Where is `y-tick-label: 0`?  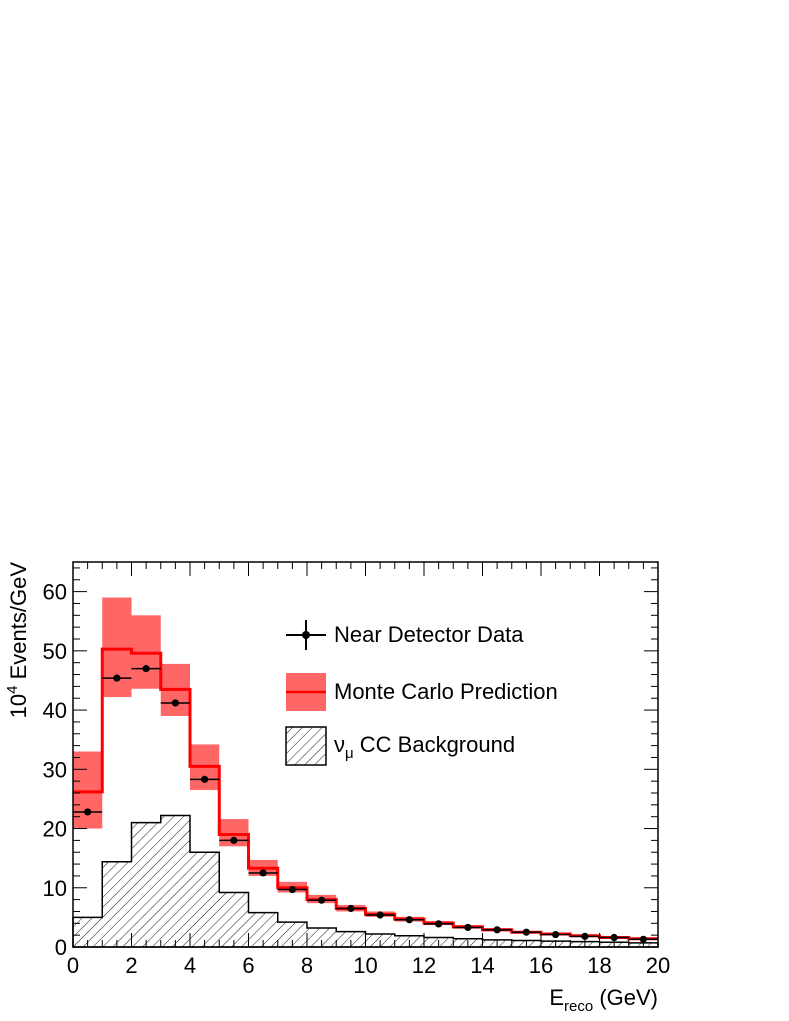
y-tick-label: 0 is located at coordinates (61, 947).